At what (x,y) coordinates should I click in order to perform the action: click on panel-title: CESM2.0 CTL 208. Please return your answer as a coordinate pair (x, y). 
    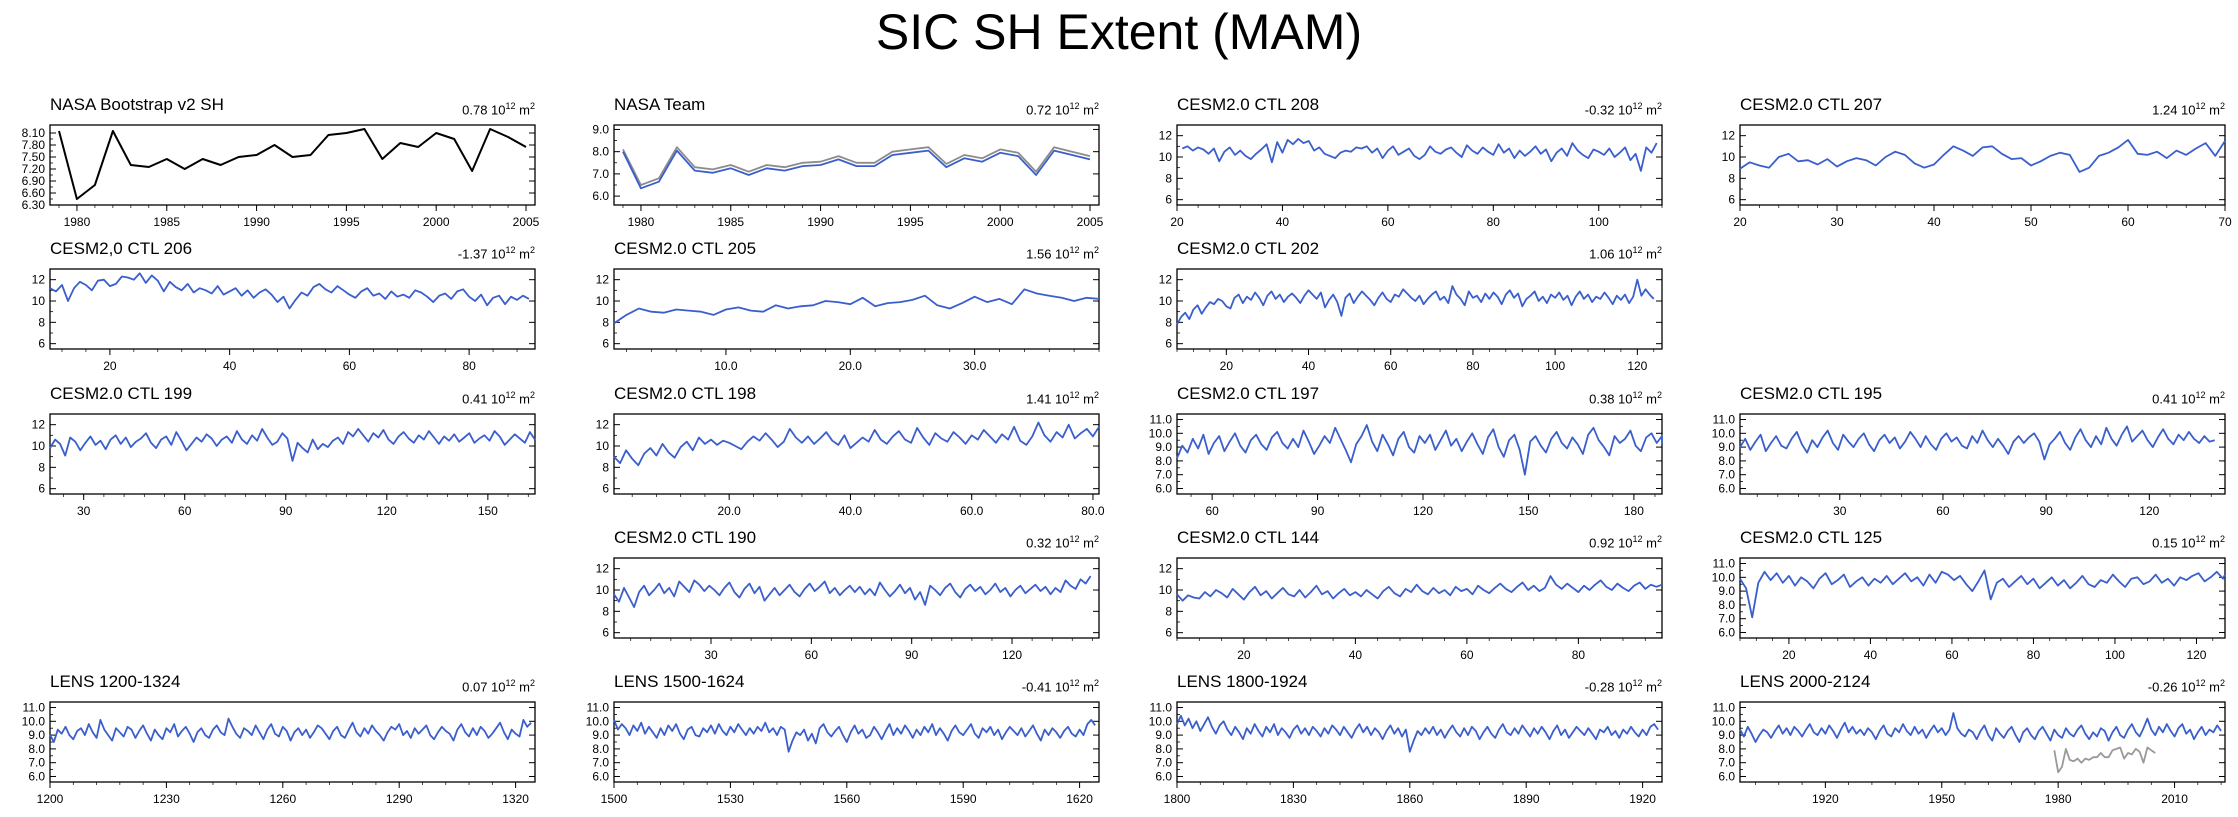
    Looking at the image, I should click on (1248, 104).